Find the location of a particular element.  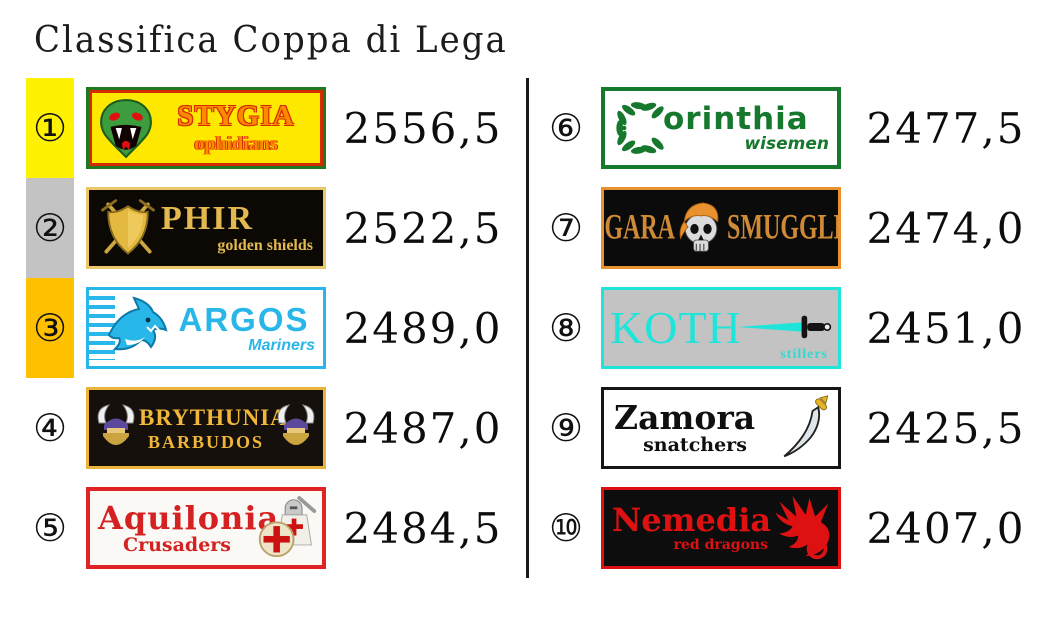

team-text: Aquilonia Crusaders is located at coordinates (189, 527).